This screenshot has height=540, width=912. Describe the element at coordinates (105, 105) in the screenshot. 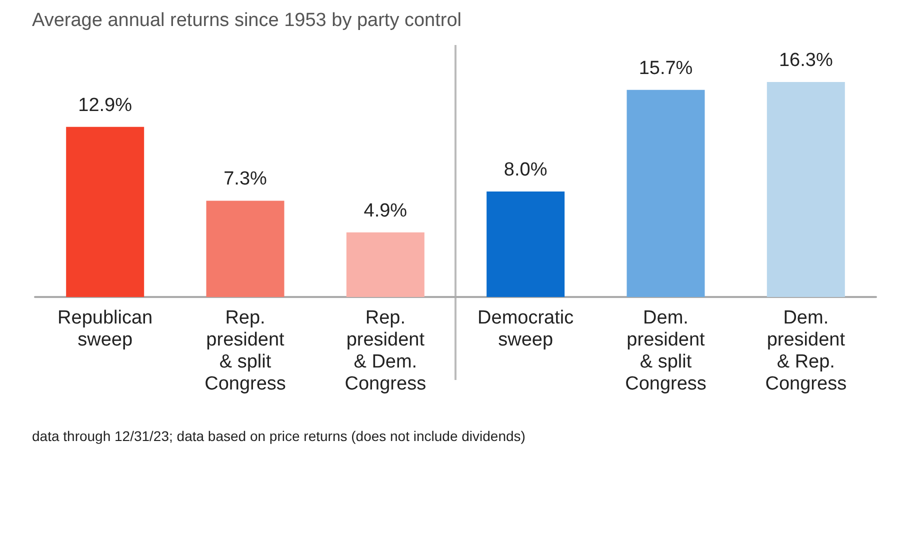

I see `data-label: 12.9%` at that location.